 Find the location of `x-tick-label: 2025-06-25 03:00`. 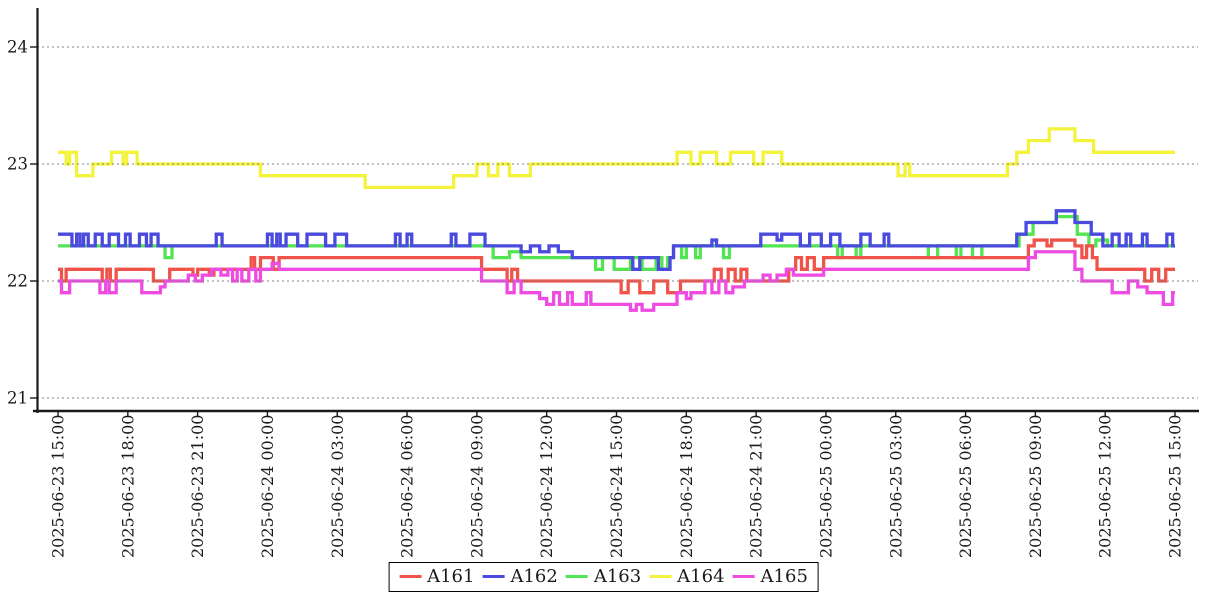

x-tick-label: 2025-06-25 03:00 is located at coordinates (895, 486).